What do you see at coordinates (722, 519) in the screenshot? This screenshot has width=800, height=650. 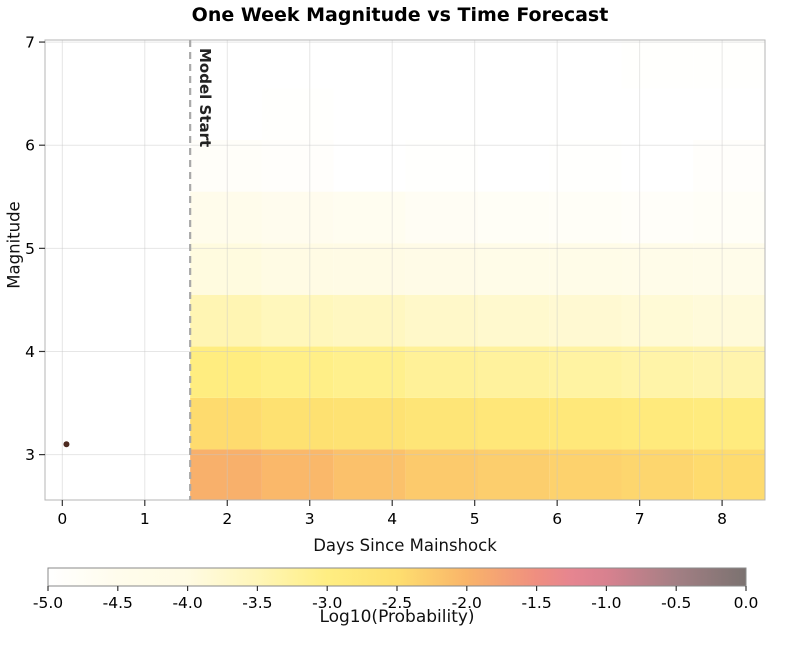 I see `x-tick-label: 8` at bounding box center [722, 519].